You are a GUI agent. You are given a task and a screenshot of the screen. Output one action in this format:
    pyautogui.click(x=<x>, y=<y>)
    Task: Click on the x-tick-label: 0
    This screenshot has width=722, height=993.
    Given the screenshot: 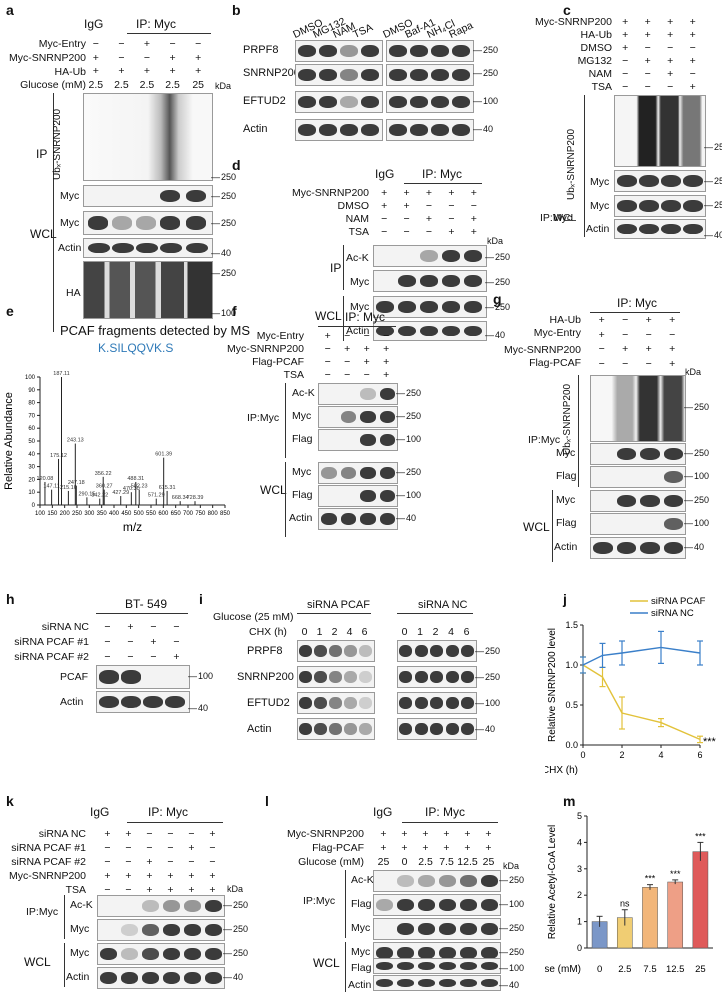 What is the action you would take?
    pyautogui.click(x=599, y=969)
    